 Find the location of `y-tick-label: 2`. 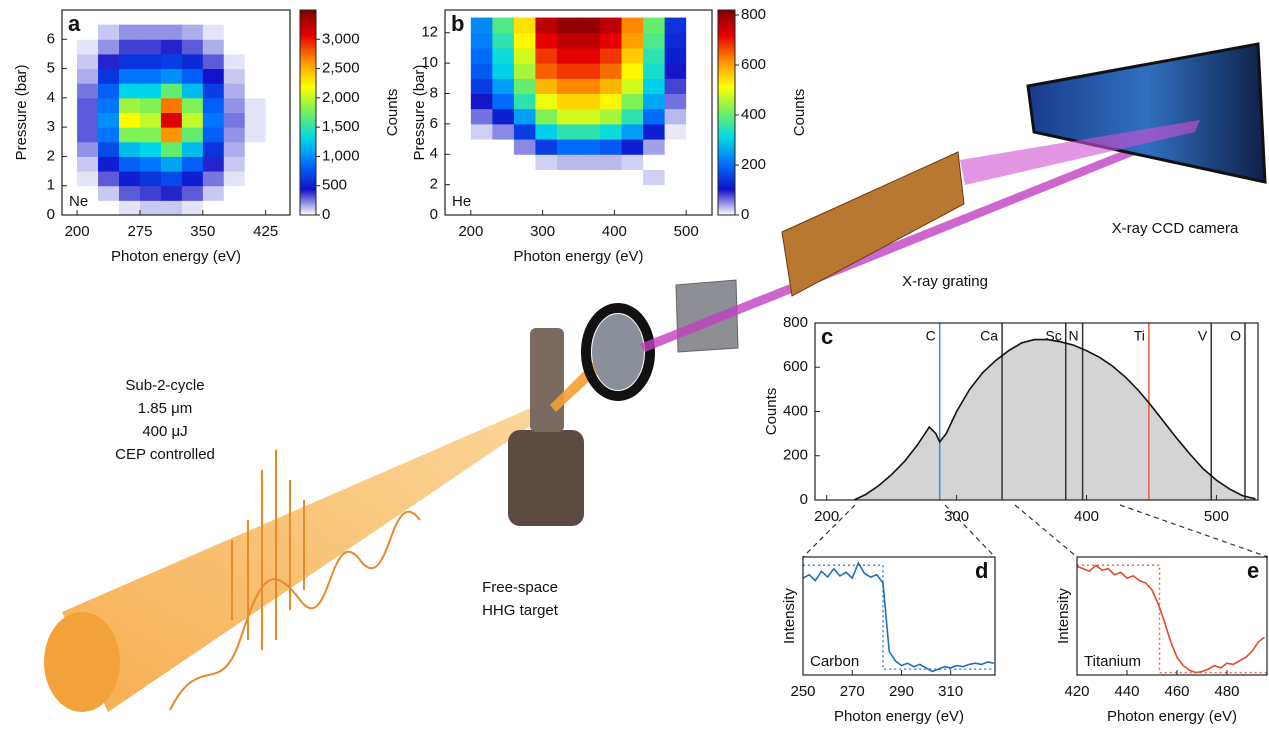

y-tick-label: 2 is located at coordinates (434, 184).